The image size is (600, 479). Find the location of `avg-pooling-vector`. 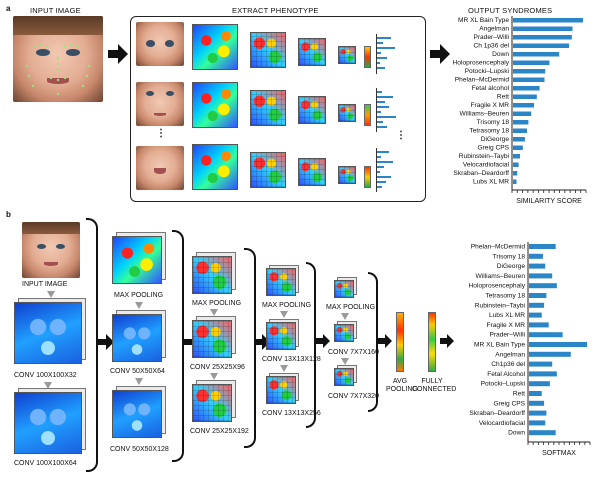

avg-pooling-vector is located at coordinates (400, 342).